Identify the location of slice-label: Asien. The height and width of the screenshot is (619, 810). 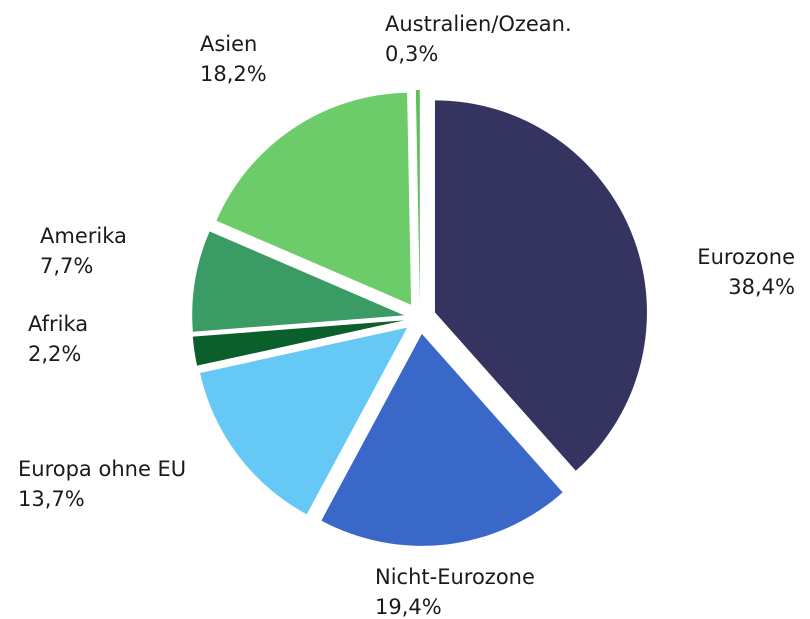
(228, 44).